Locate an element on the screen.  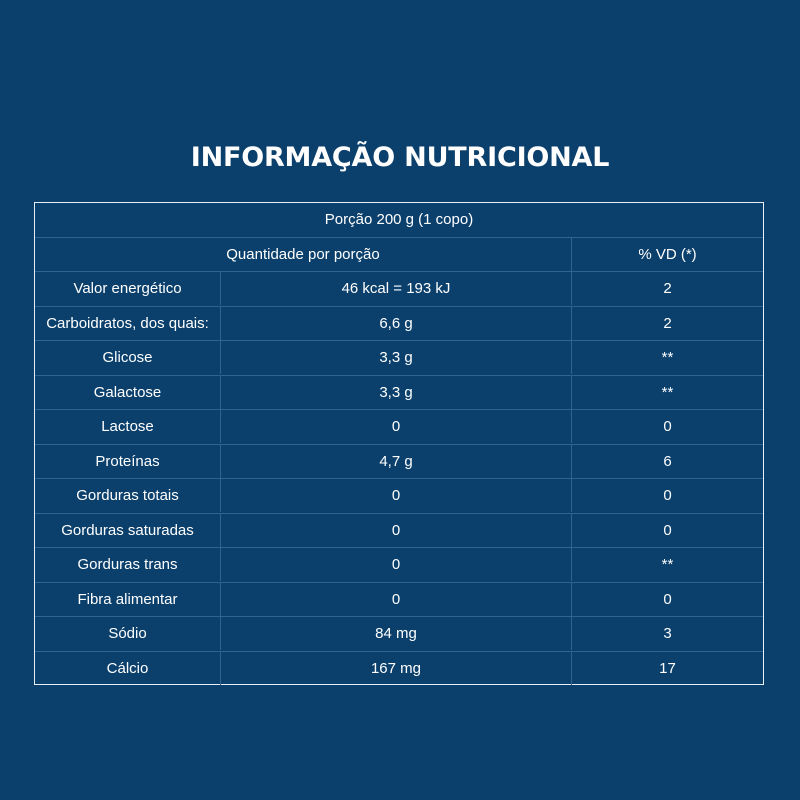
nutrient-name: Galactose is located at coordinates (127, 392).